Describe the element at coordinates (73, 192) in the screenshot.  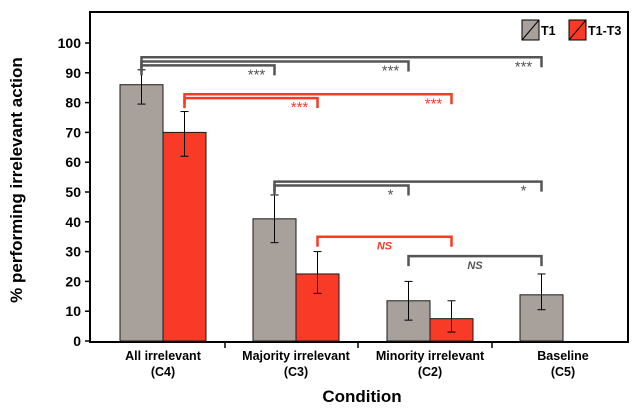
I see `y-tick-label: 50` at that location.